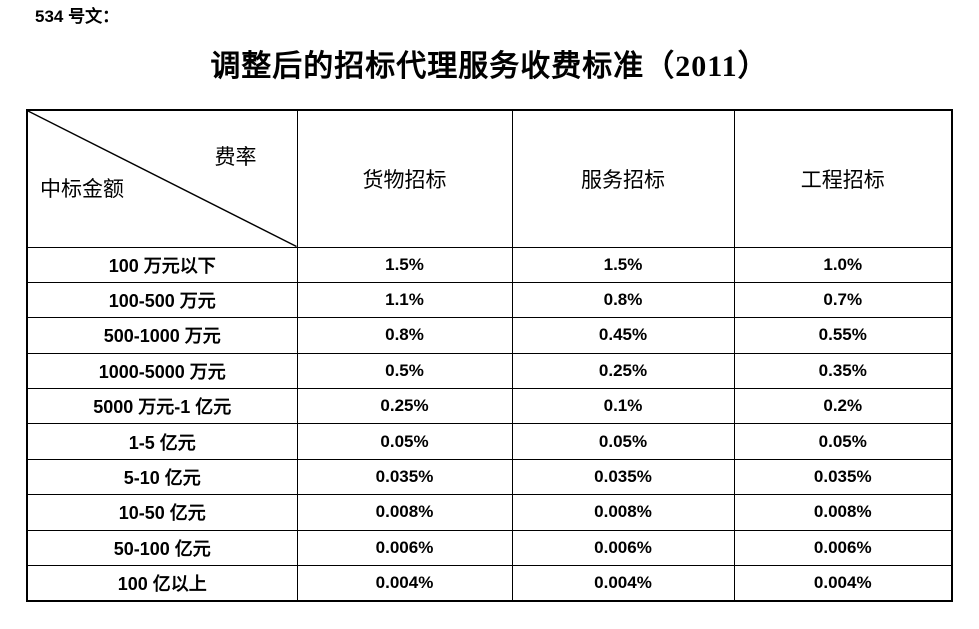 The height and width of the screenshot is (629, 979). I want to click on table-row: 100 亿以上 0.004% 0.004% 0.004%, so click(489, 583).